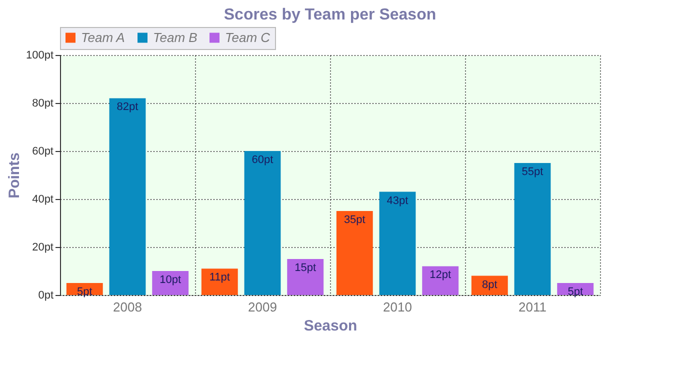 The width and height of the screenshot is (673, 377). I want to click on y-tick-label: 20pt, so click(43, 248).